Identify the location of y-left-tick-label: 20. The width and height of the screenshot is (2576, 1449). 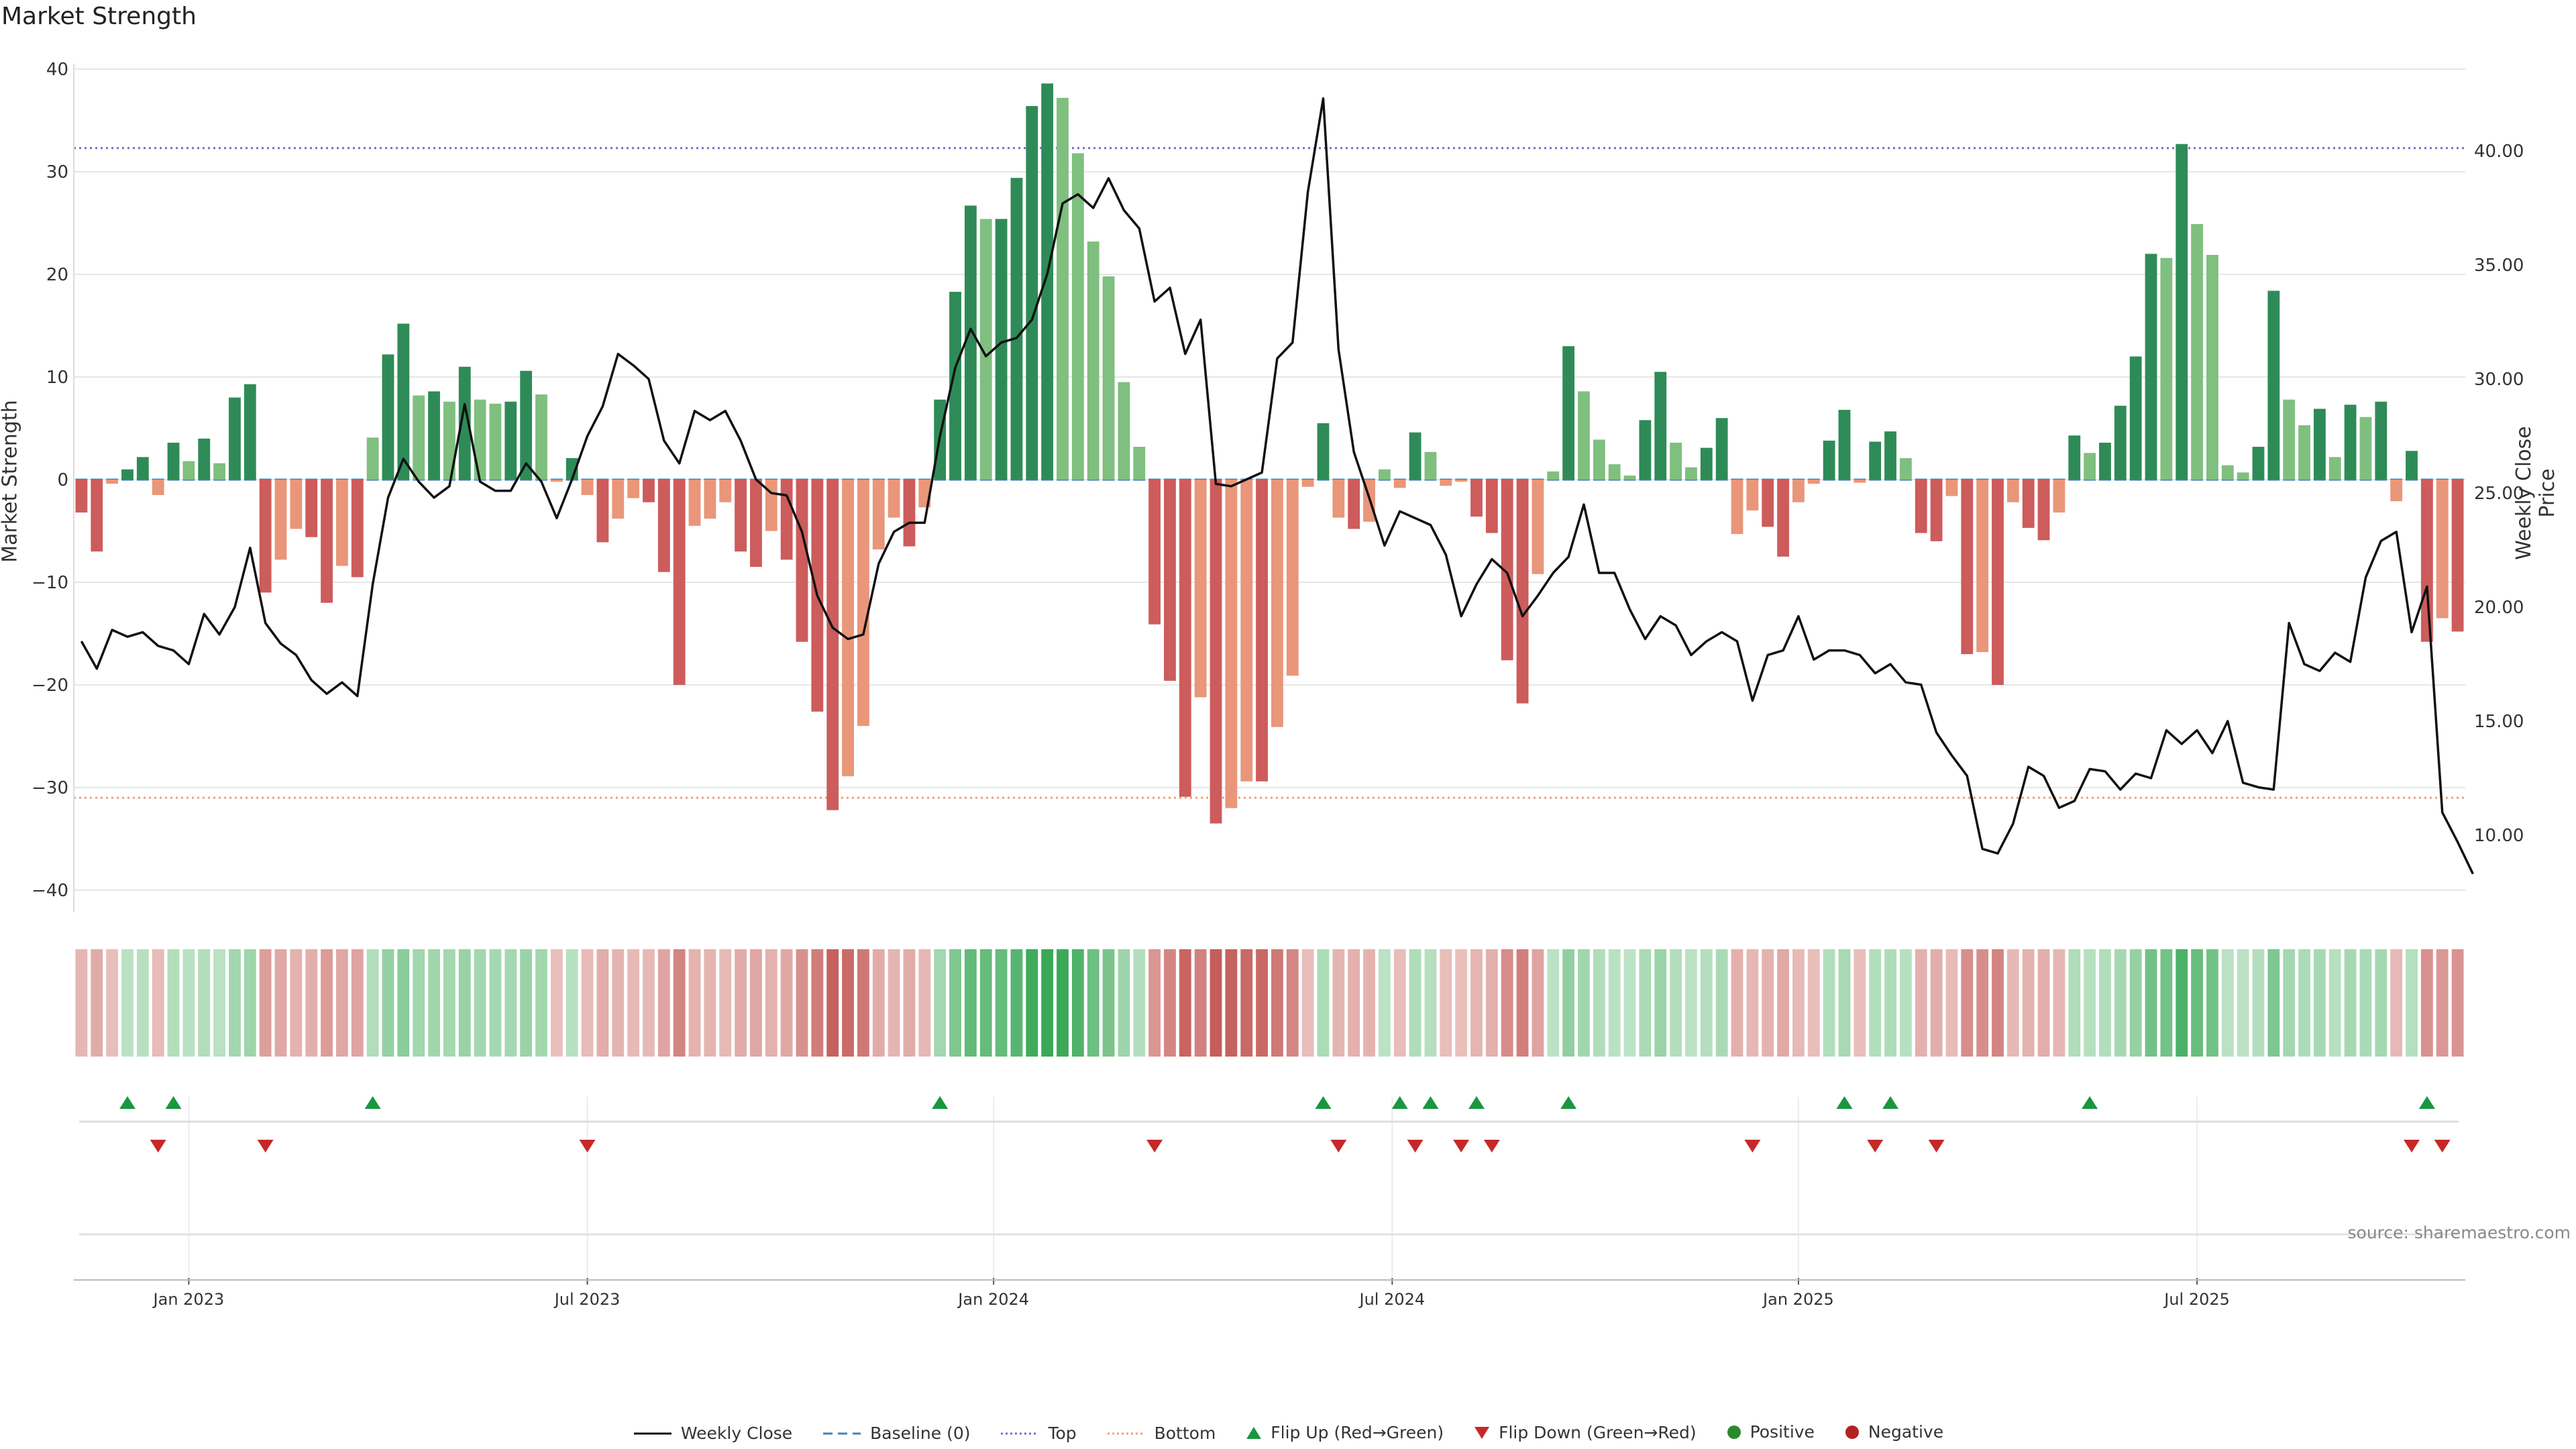
(57, 275).